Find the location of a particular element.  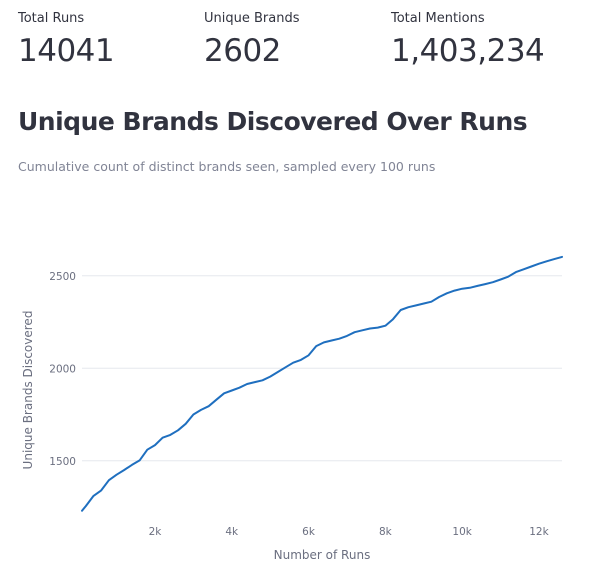

metric-value: 14041 is located at coordinates (66, 51).